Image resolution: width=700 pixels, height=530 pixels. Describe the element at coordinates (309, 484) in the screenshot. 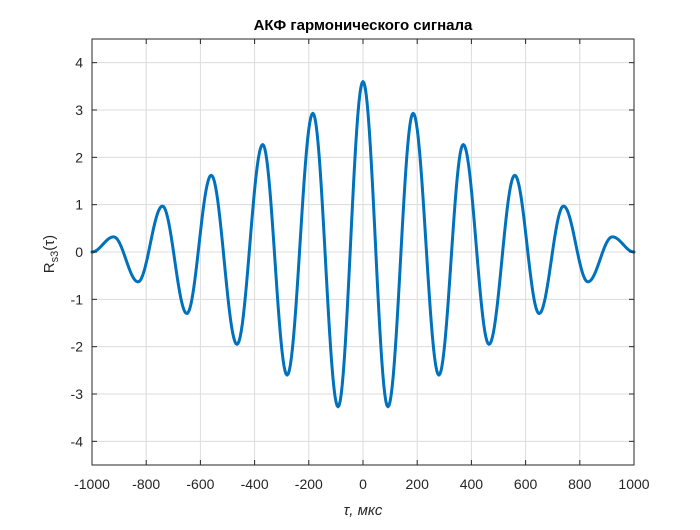

I see `x-tick-label: -200` at that location.